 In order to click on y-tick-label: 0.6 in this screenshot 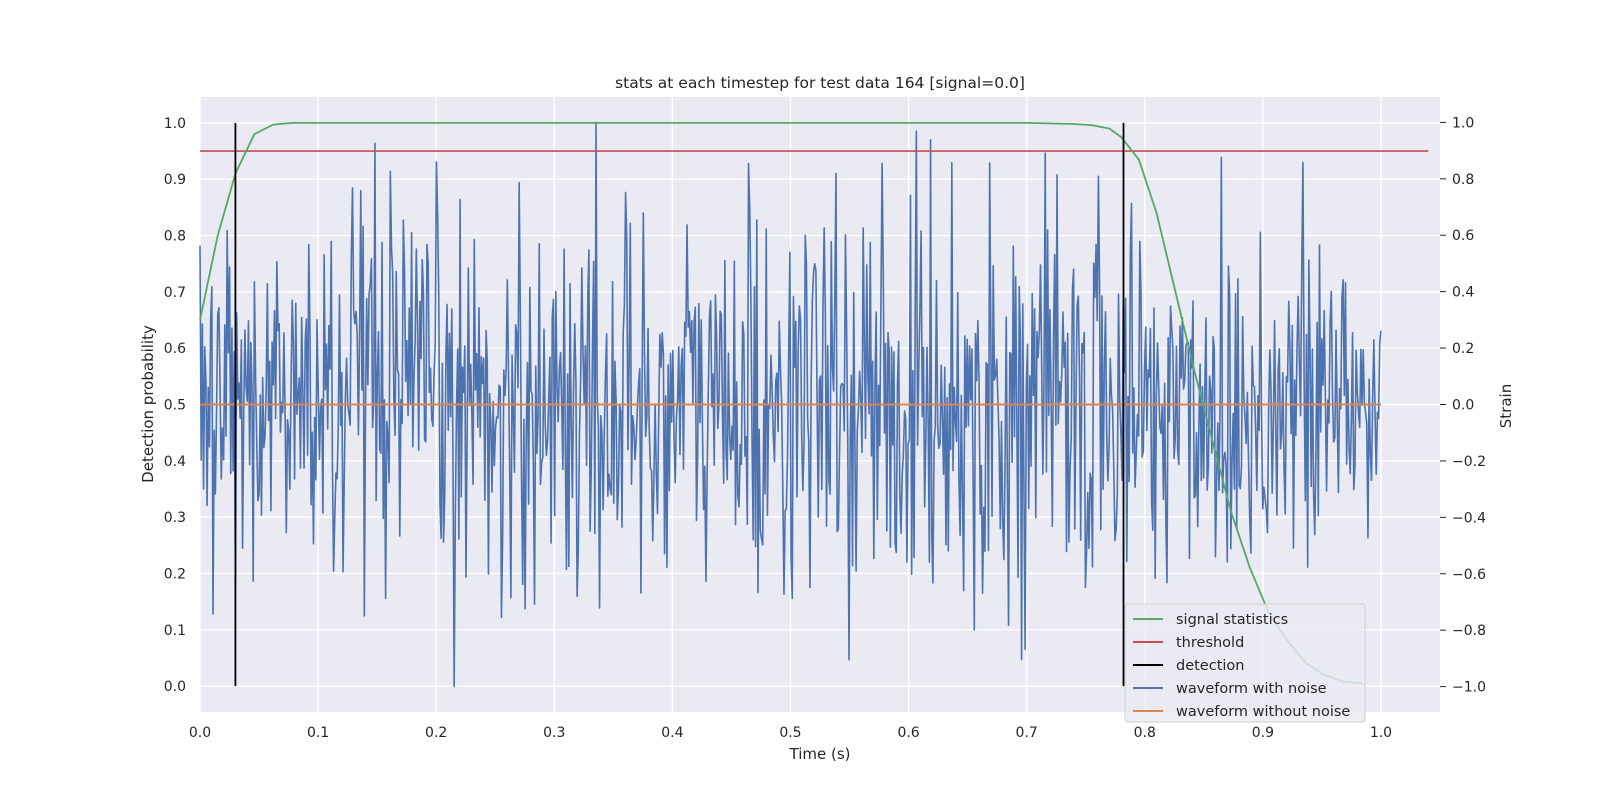, I will do `click(175, 349)`.